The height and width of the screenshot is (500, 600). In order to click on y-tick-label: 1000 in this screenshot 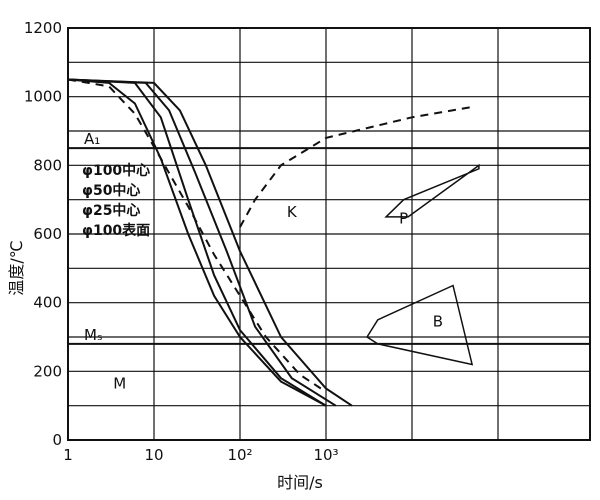, I will do `click(43, 97)`.